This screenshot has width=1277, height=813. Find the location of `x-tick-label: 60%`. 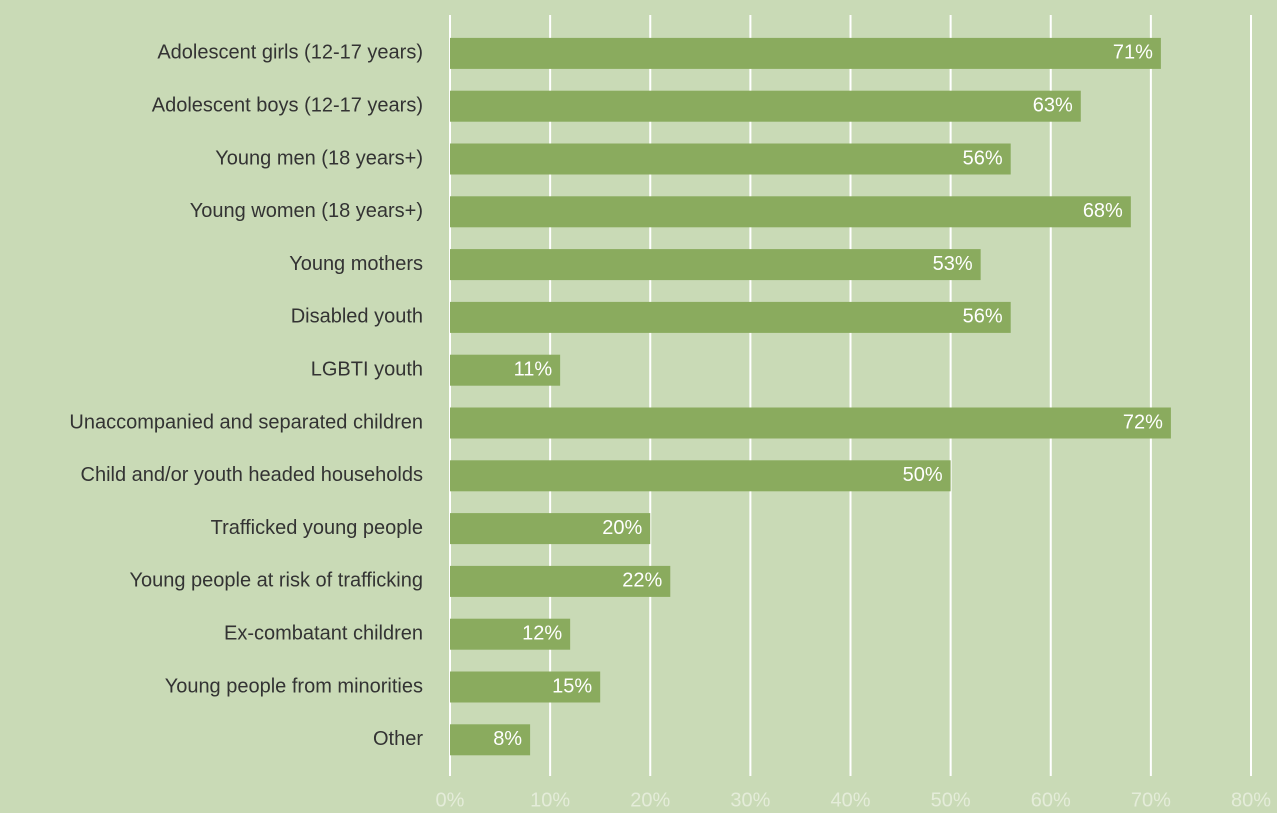

x-tick-label: 60% is located at coordinates (1051, 800).